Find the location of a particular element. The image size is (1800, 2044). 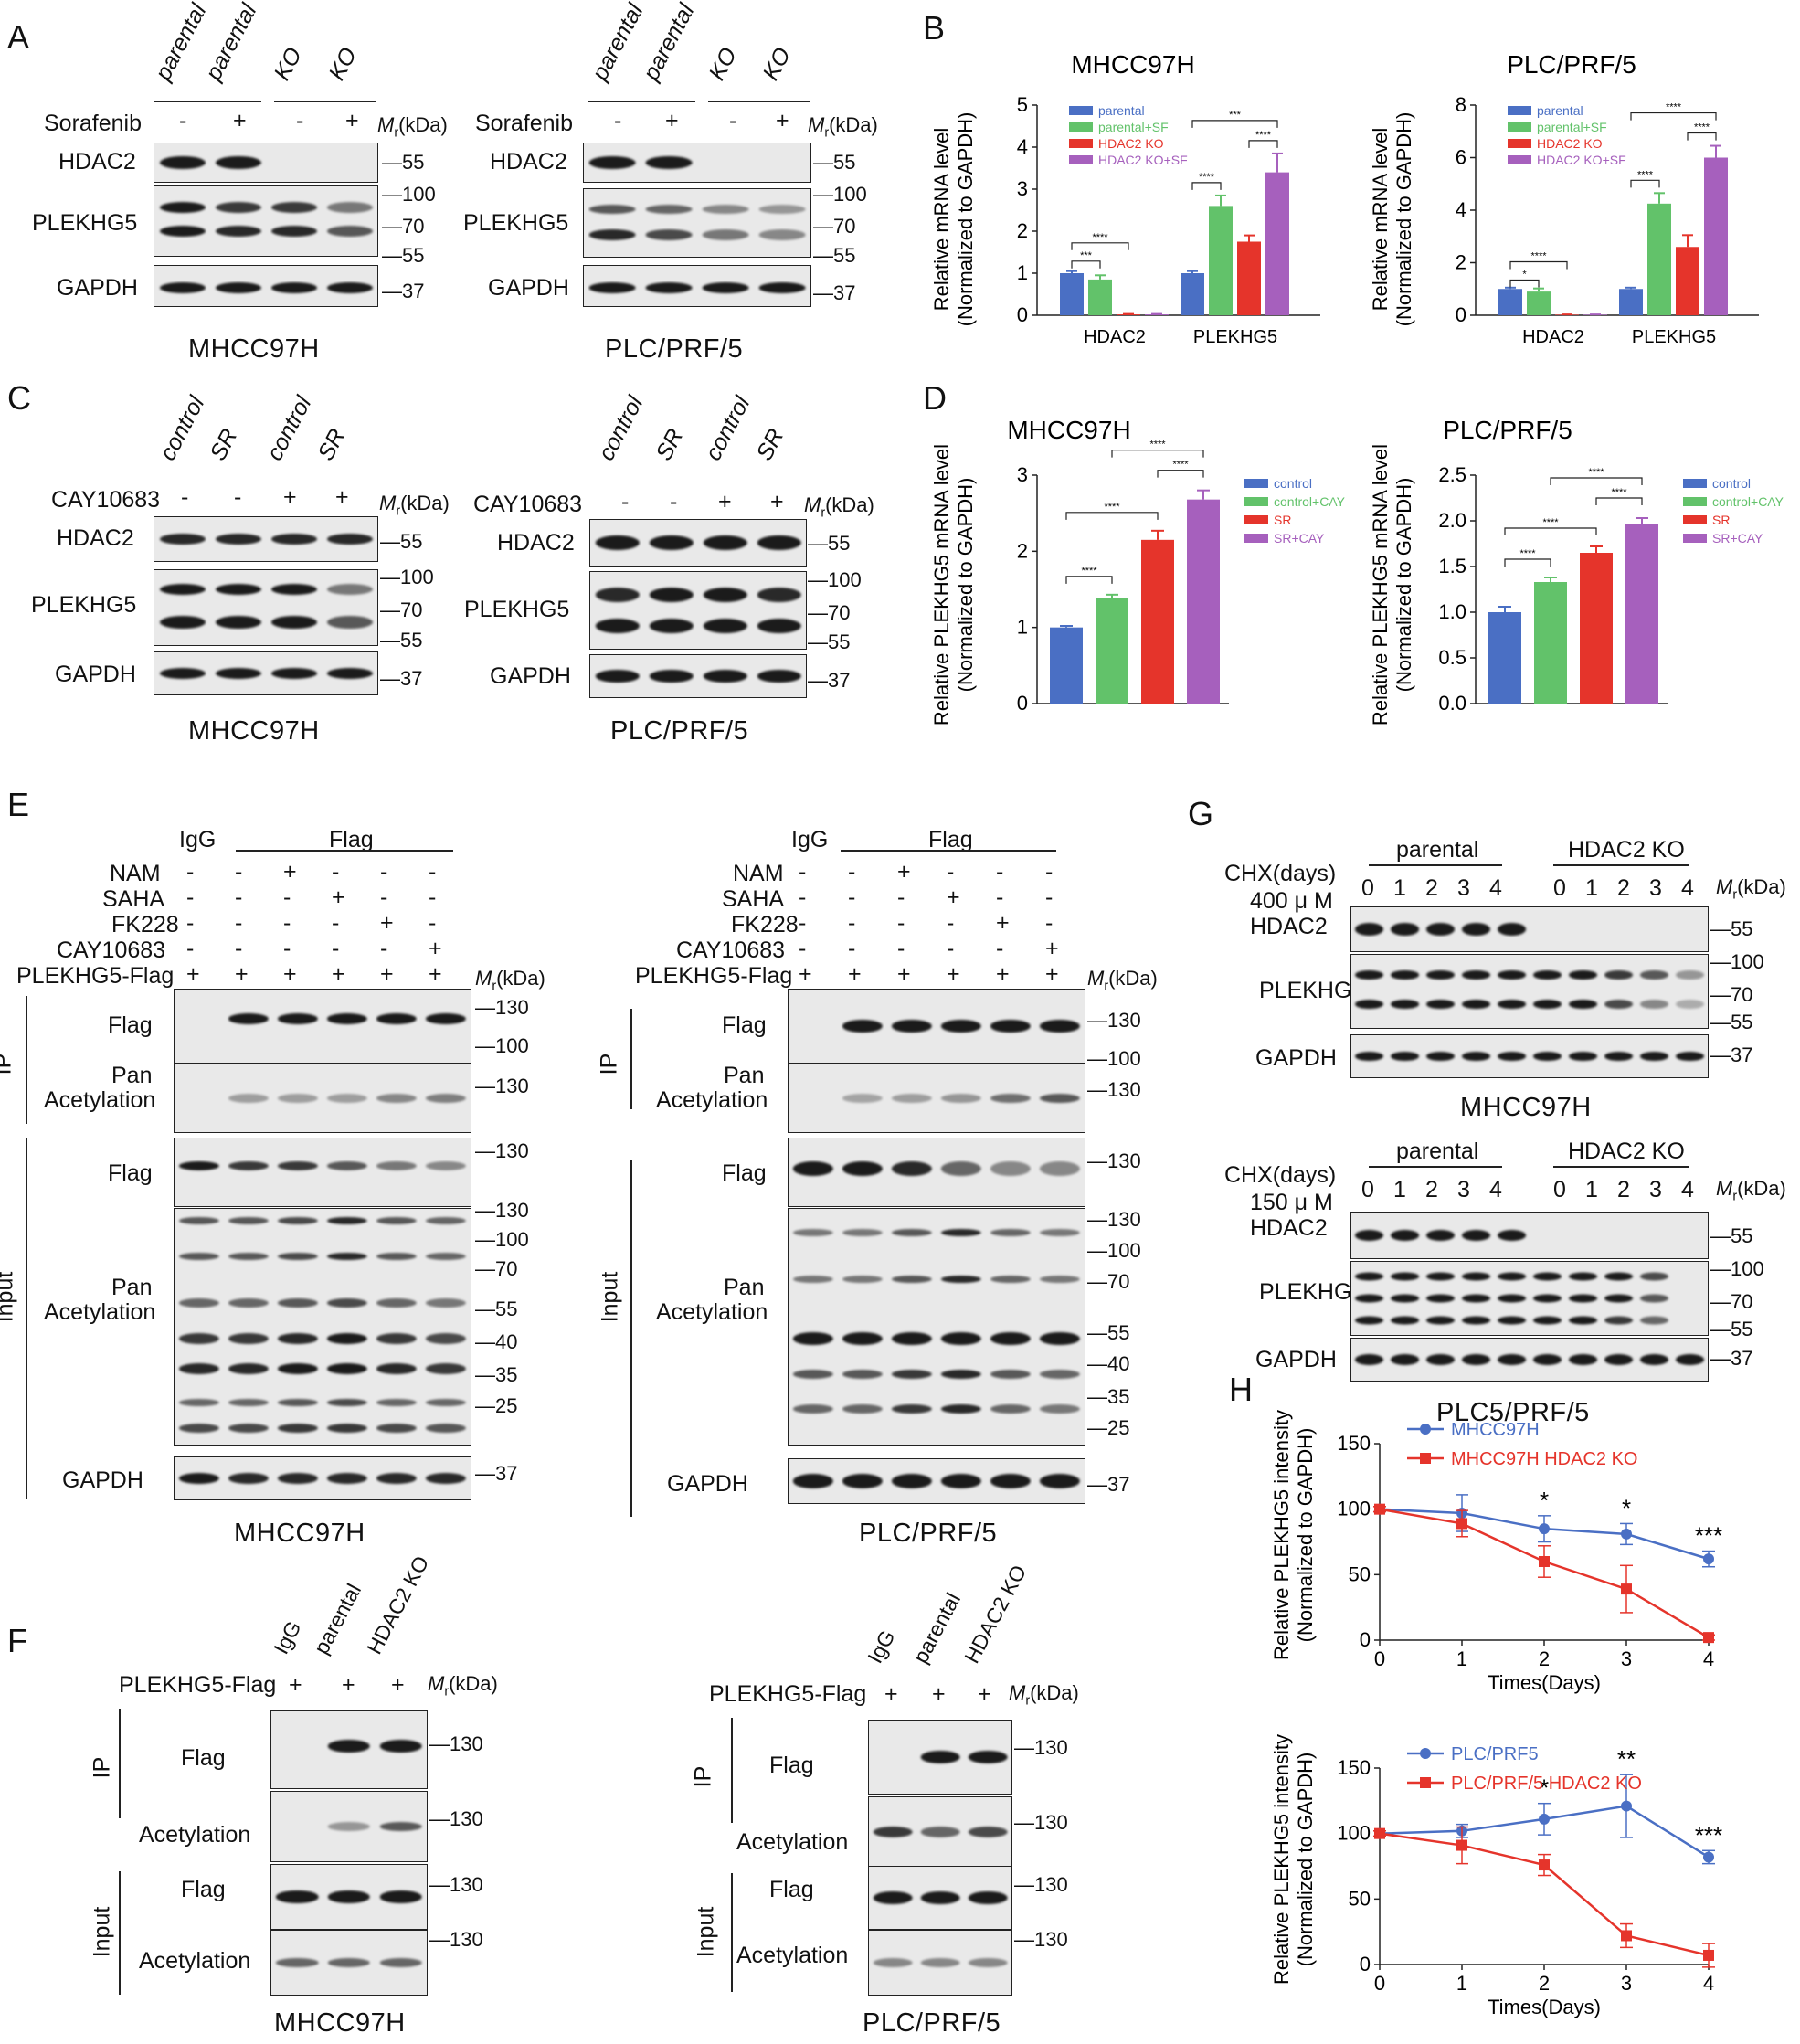

treat-row-label: CAY10683 is located at coordinates (731, 950).